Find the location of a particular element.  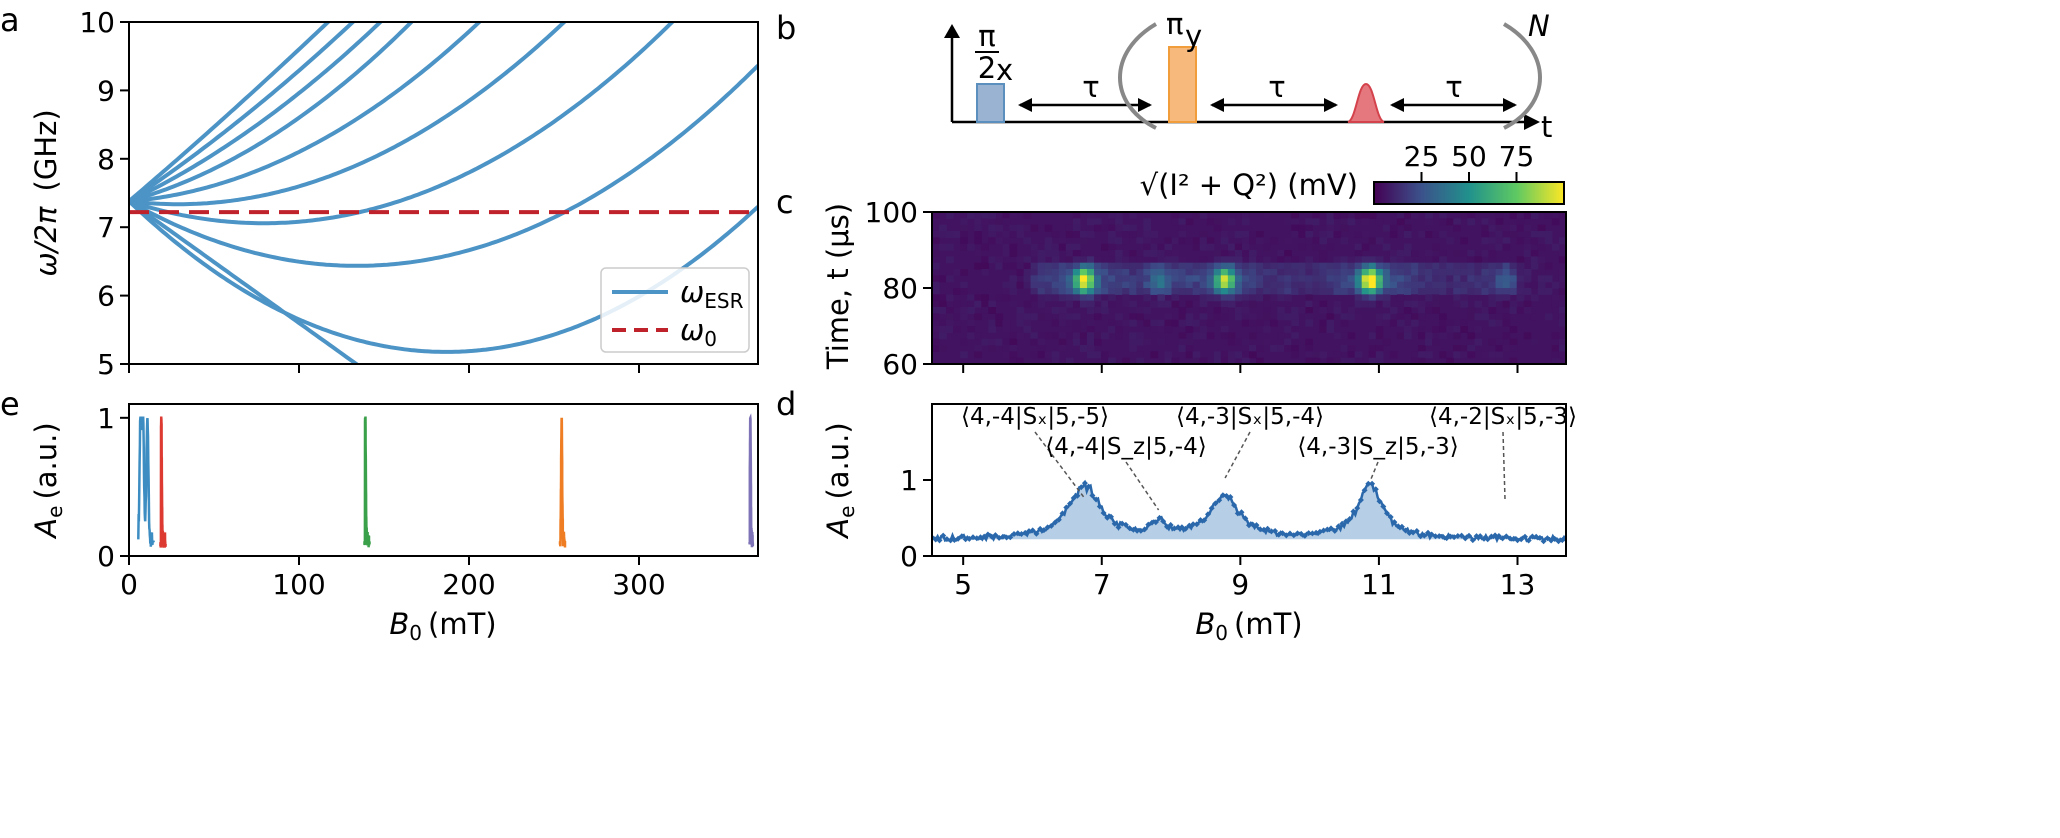

pulse-pi-half-x is located at coordinates (990, 103).